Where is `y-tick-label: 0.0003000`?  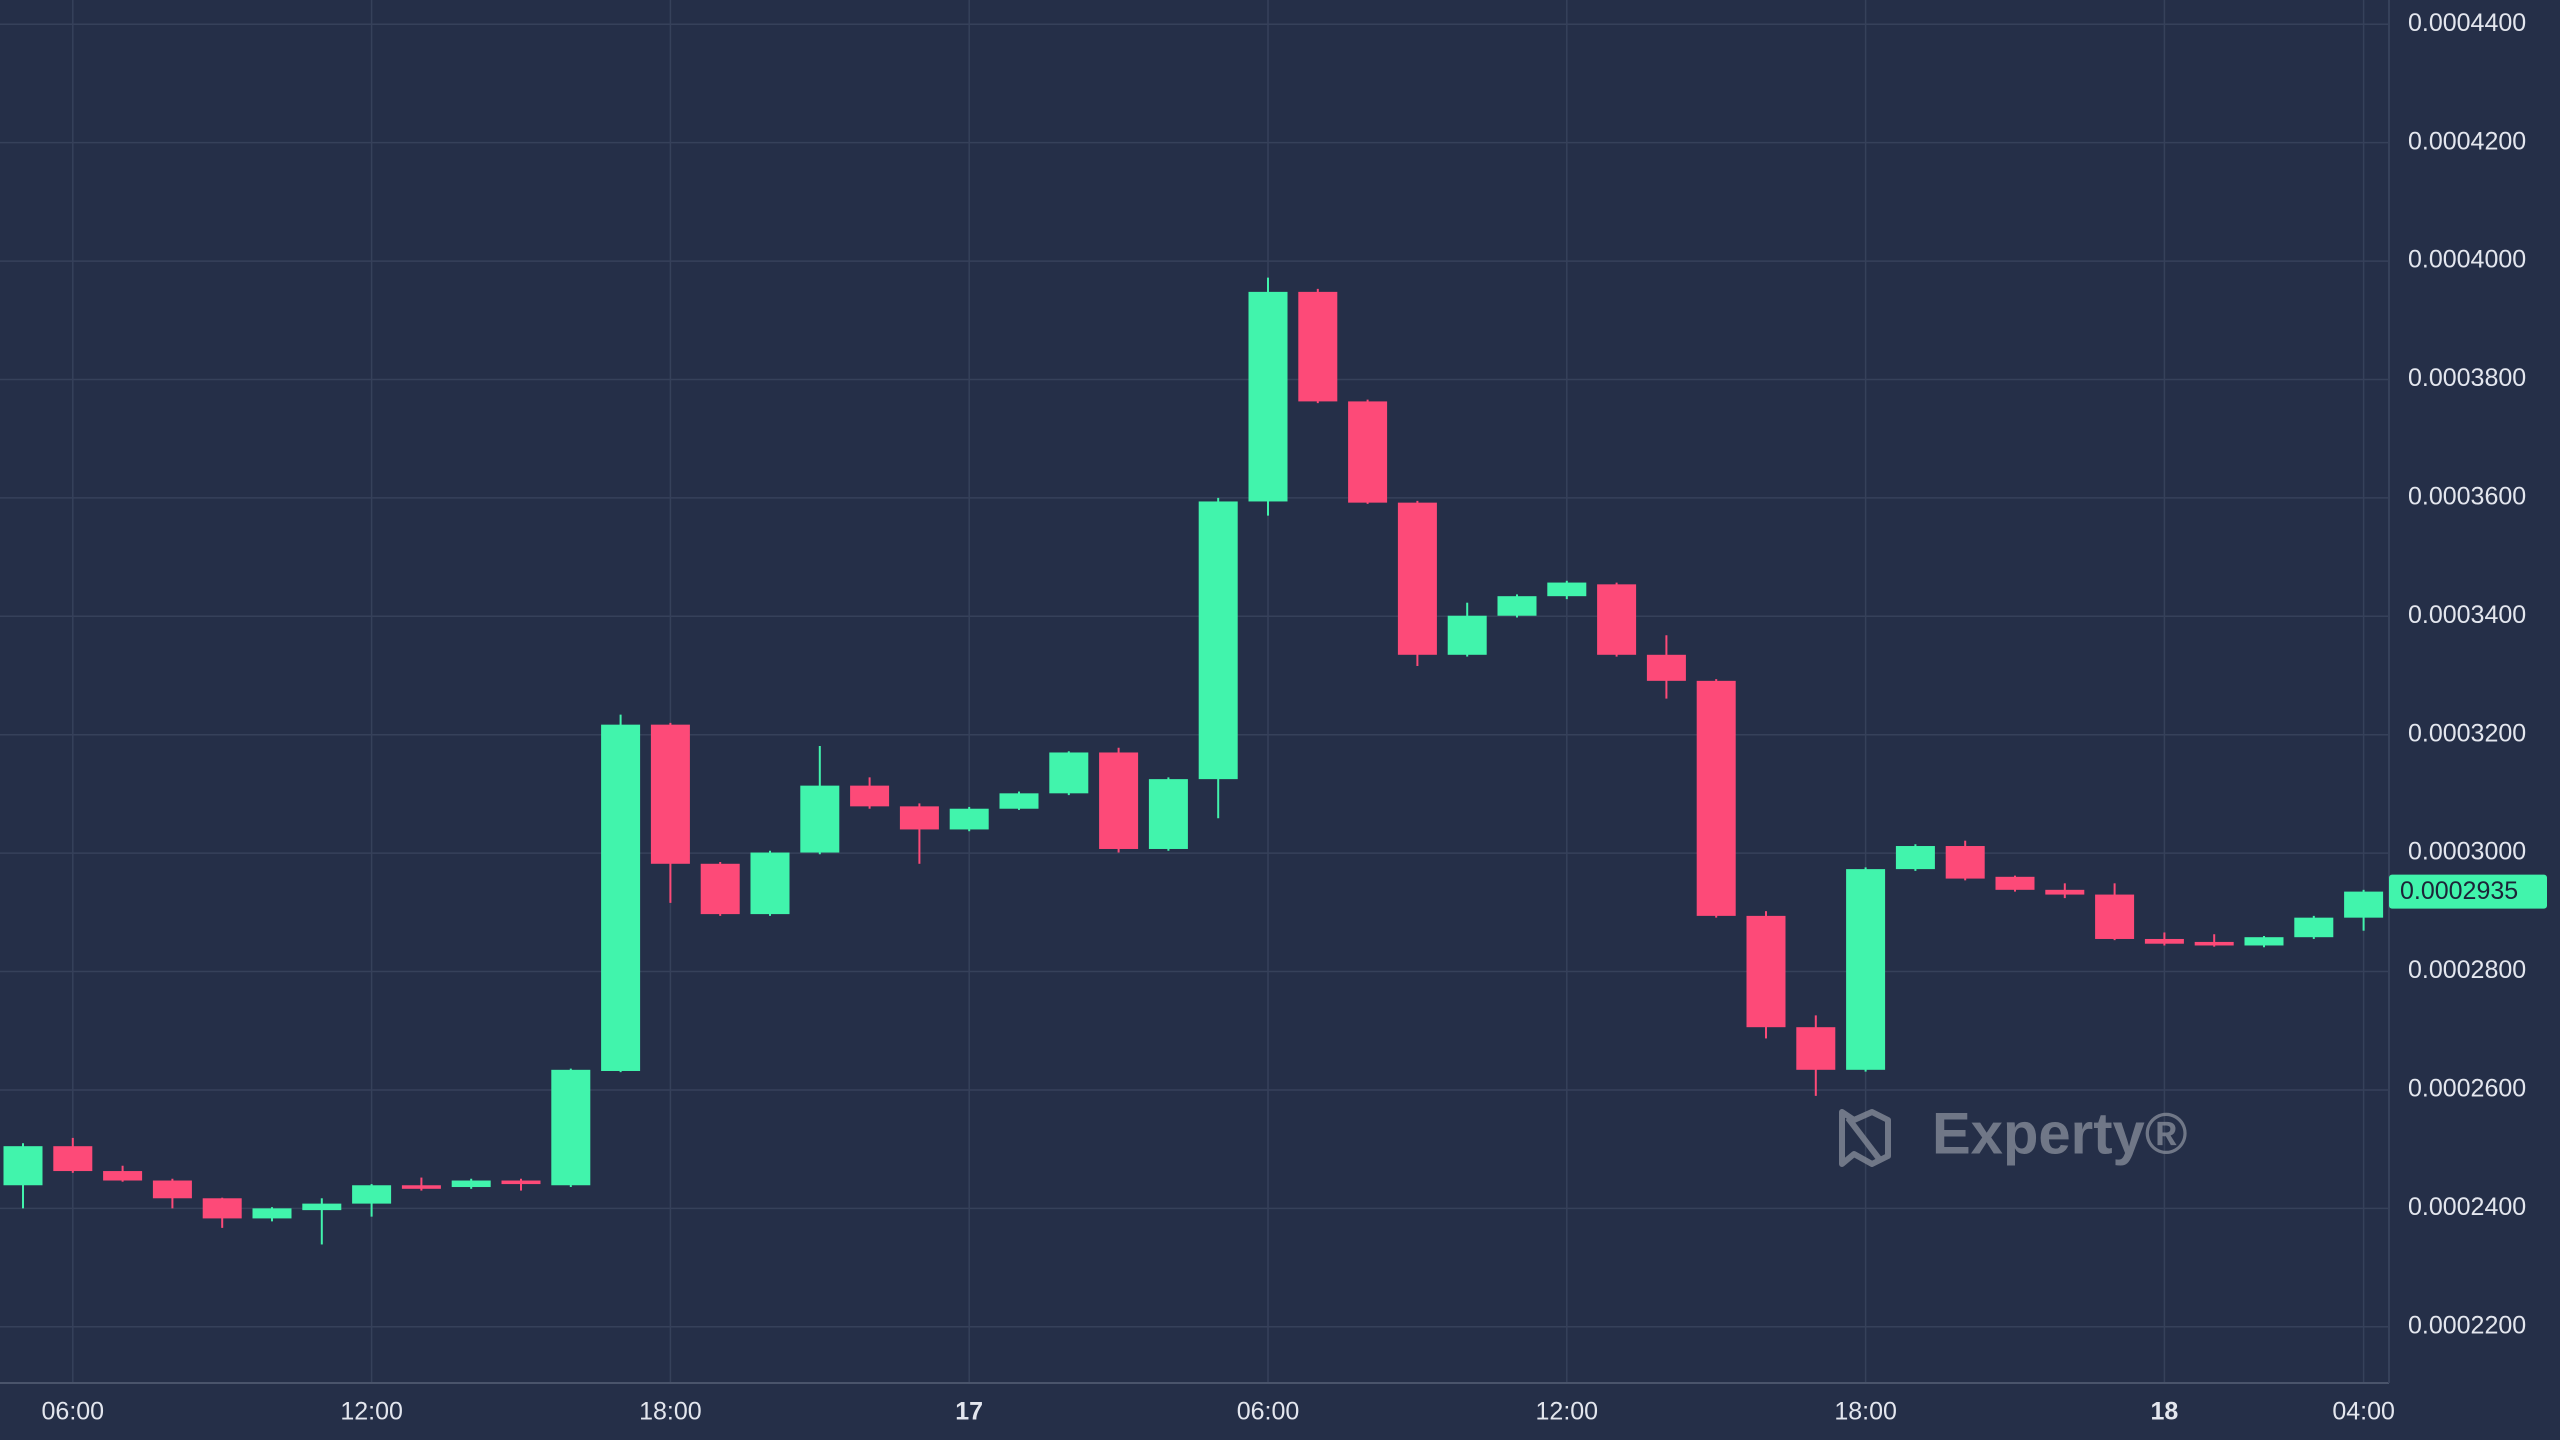 y-tick-label: 0.0003000 is located at coordinates (2467, 852).